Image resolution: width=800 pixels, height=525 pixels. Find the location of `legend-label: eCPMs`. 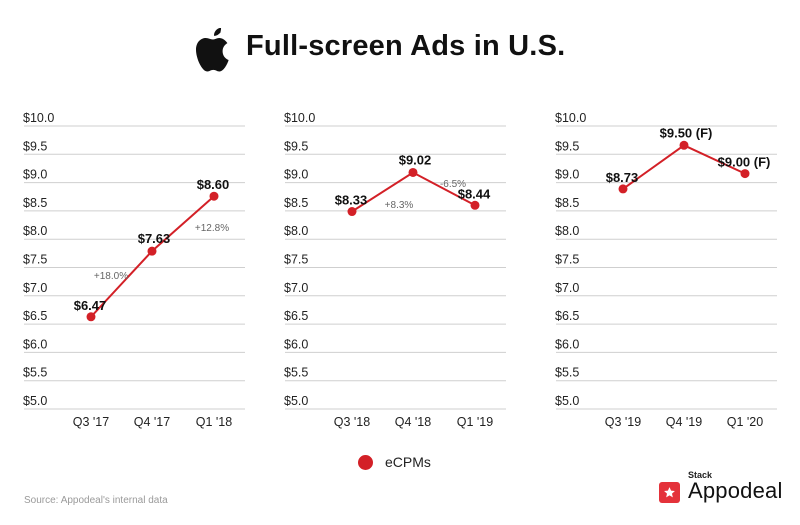

legend-label: eCPMs is located at coordinates (408, 462).